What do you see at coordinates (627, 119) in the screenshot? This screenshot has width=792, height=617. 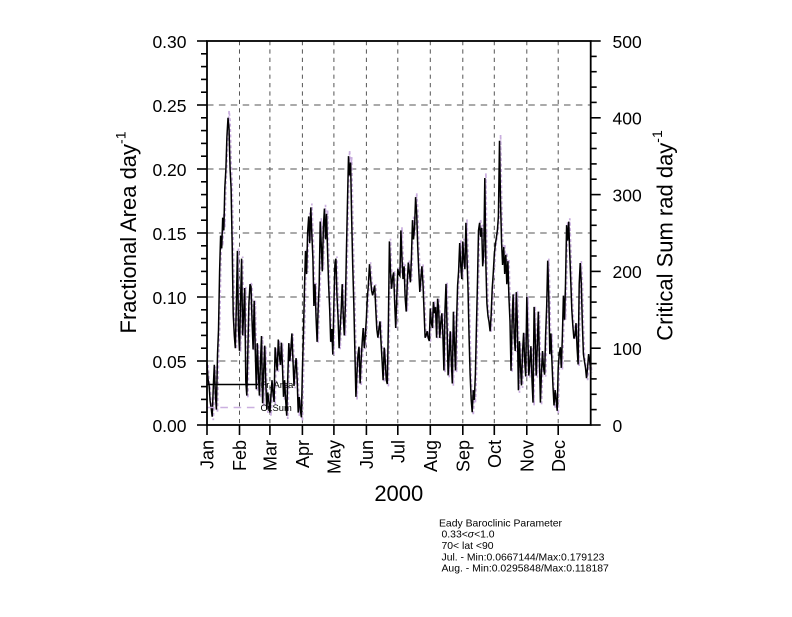 I see `svg-text: 400` at bounding box center [627, 119].